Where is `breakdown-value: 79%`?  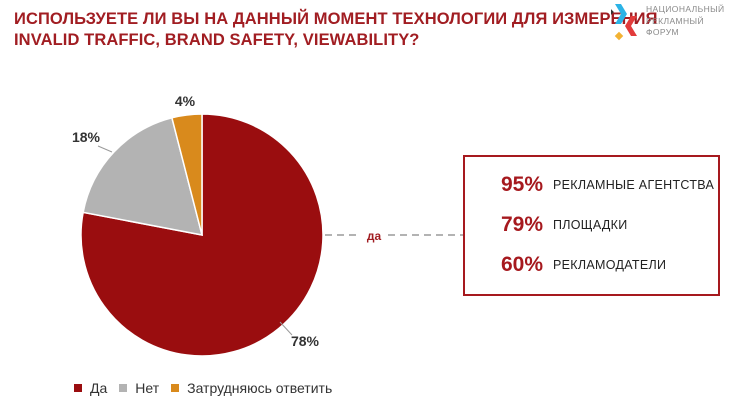
breakdown-value: 79% is located at coordinates (521, 224).